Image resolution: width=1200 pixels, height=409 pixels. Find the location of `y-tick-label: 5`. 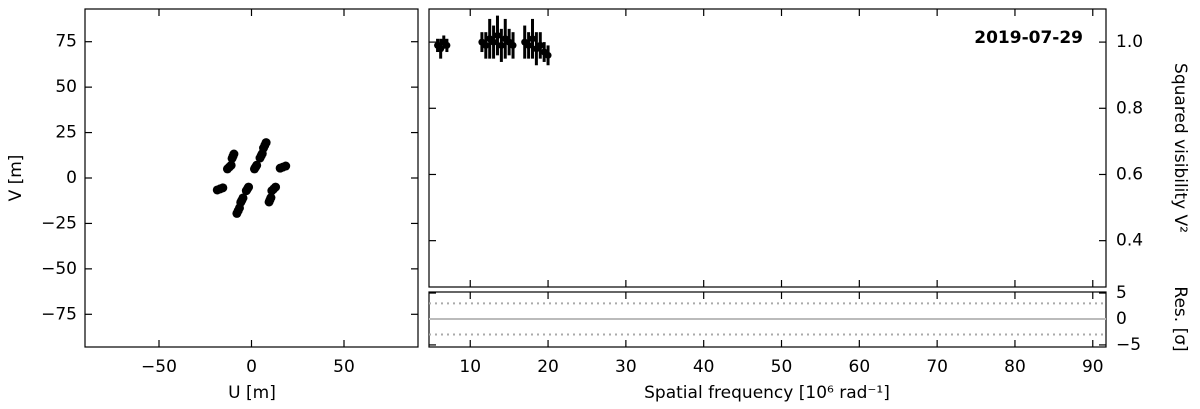

y-tick-label: 5 is located at coordinates (1121, 293).